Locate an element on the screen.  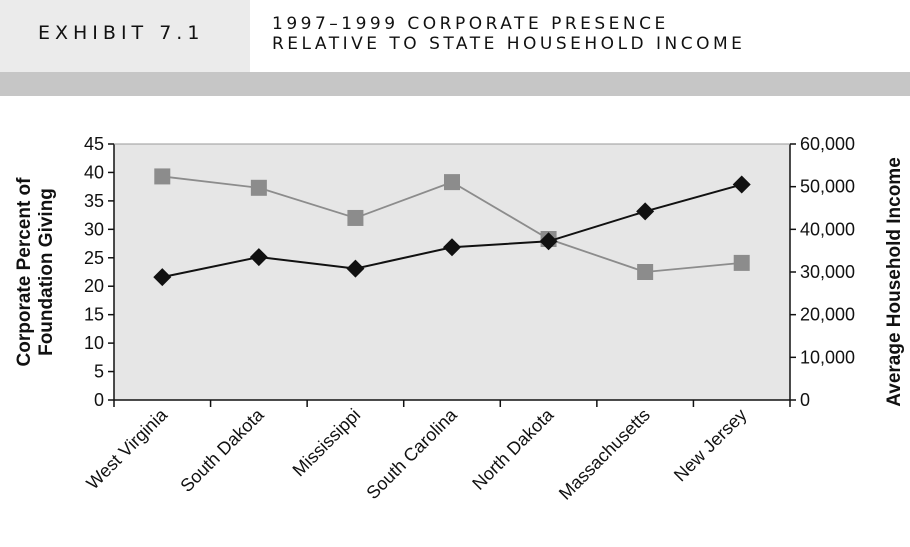
y-left-tick-label: 35 is located at coordinates (94, 201).